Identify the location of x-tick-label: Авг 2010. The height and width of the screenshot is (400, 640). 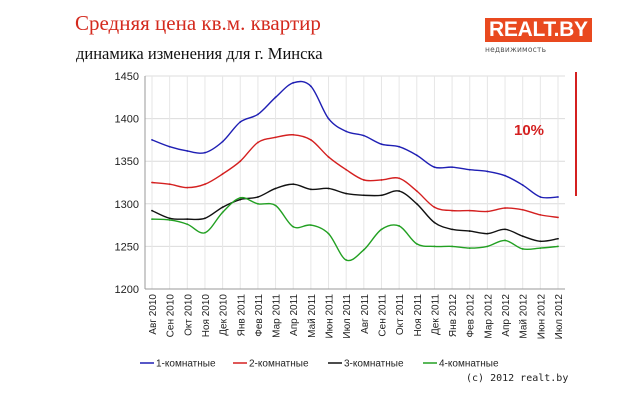
(153, 314).